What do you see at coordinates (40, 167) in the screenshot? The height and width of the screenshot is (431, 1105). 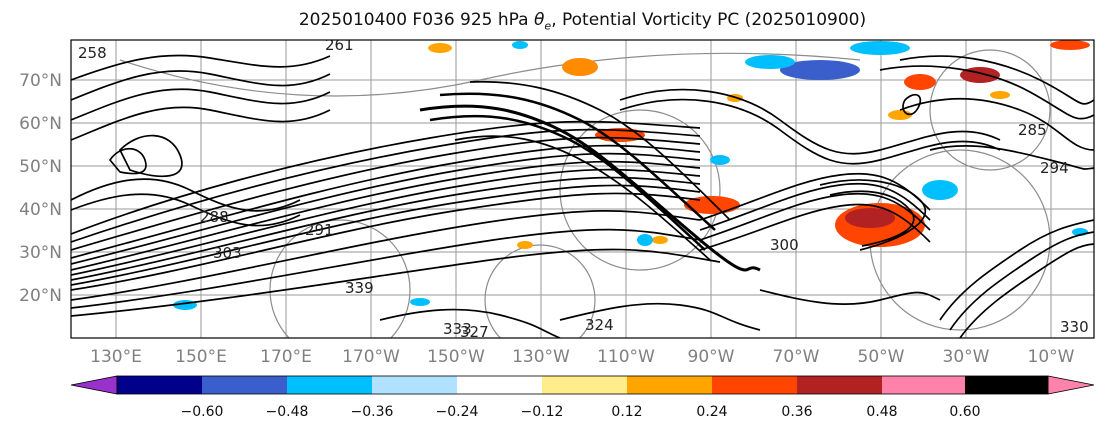 I see `lat-label: 50°N` at bounding box center [40, 167].